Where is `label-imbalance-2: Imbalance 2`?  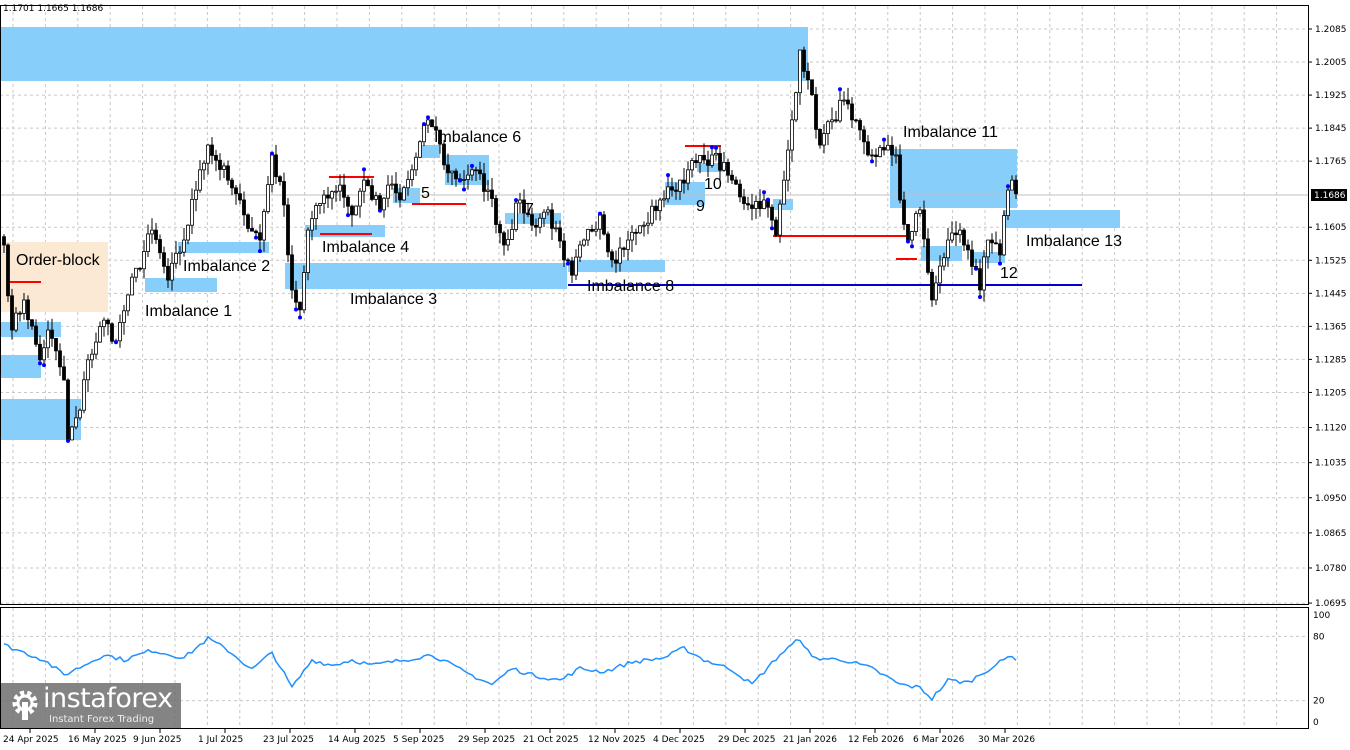 label-imbalance-2: Imbalance 2 is located at coordinates (226, 266).